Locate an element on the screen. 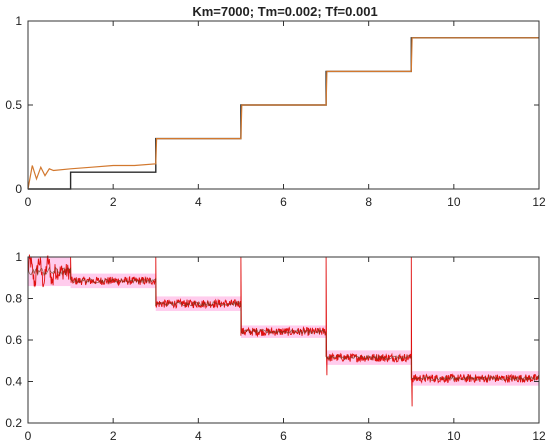  y-tick-label: 0.2 is located at coordinates (13, 423).